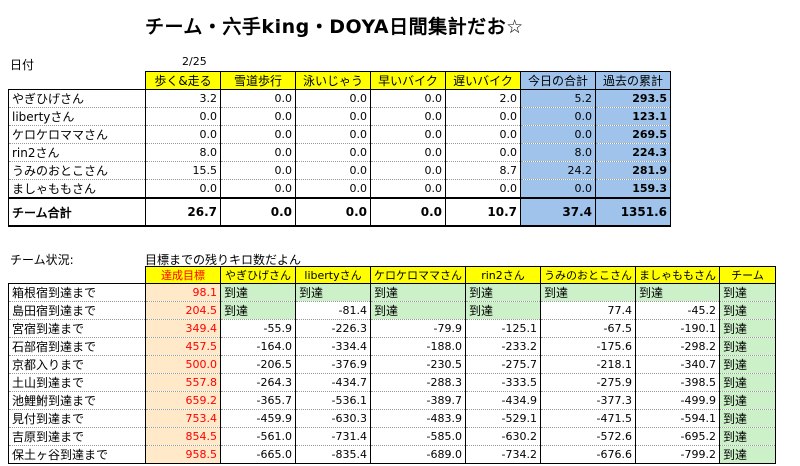 The image size is (800, 466). Describe the element at coordinates (483, 98) in the screenshot. I see `value-cell: 2.0` at that location.